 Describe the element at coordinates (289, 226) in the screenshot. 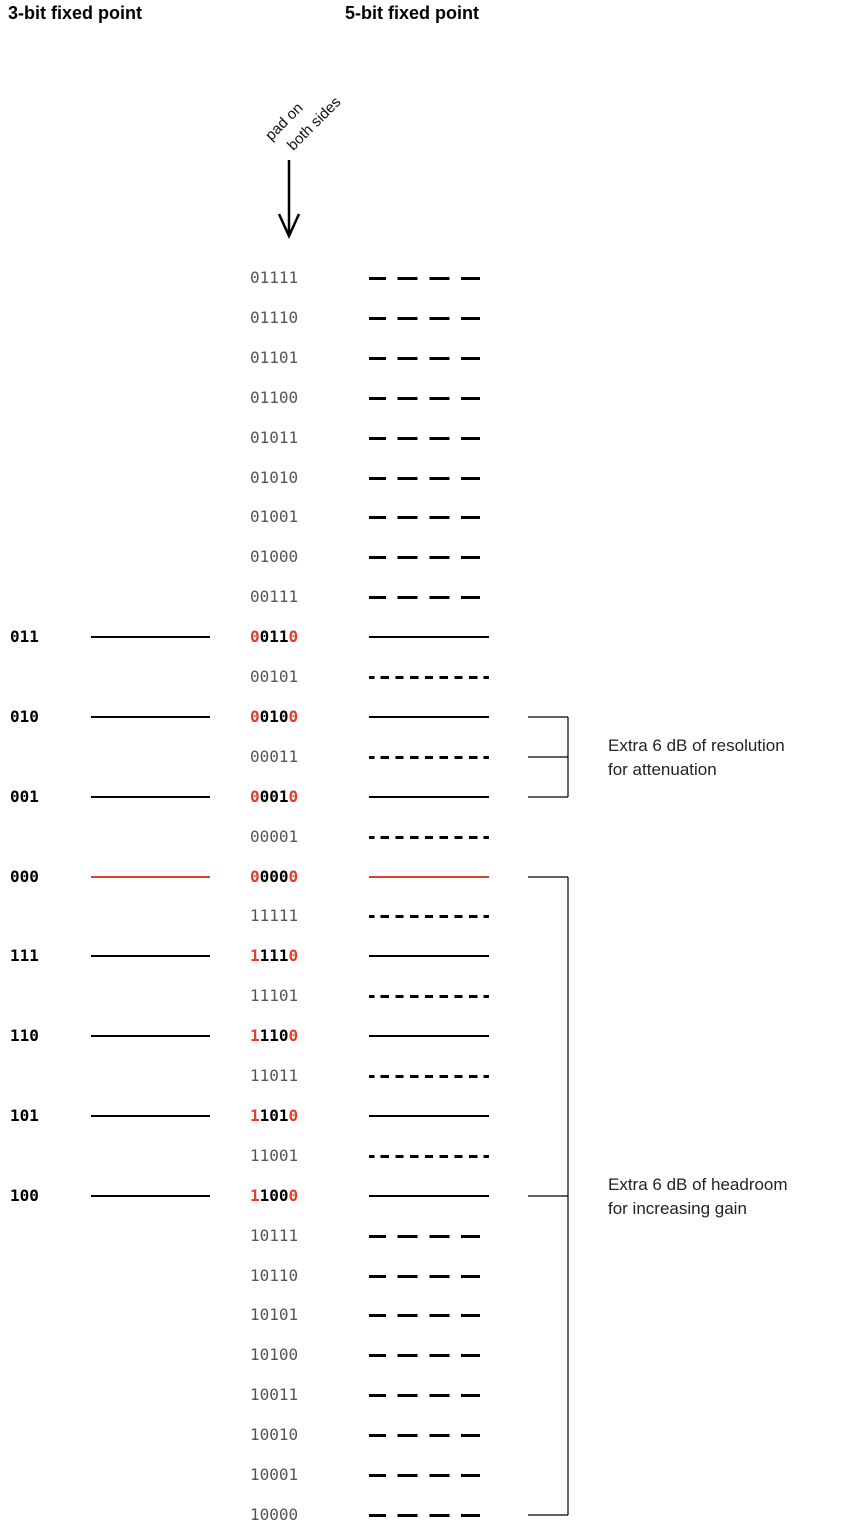

I see `pad-arrow-head` at that location.